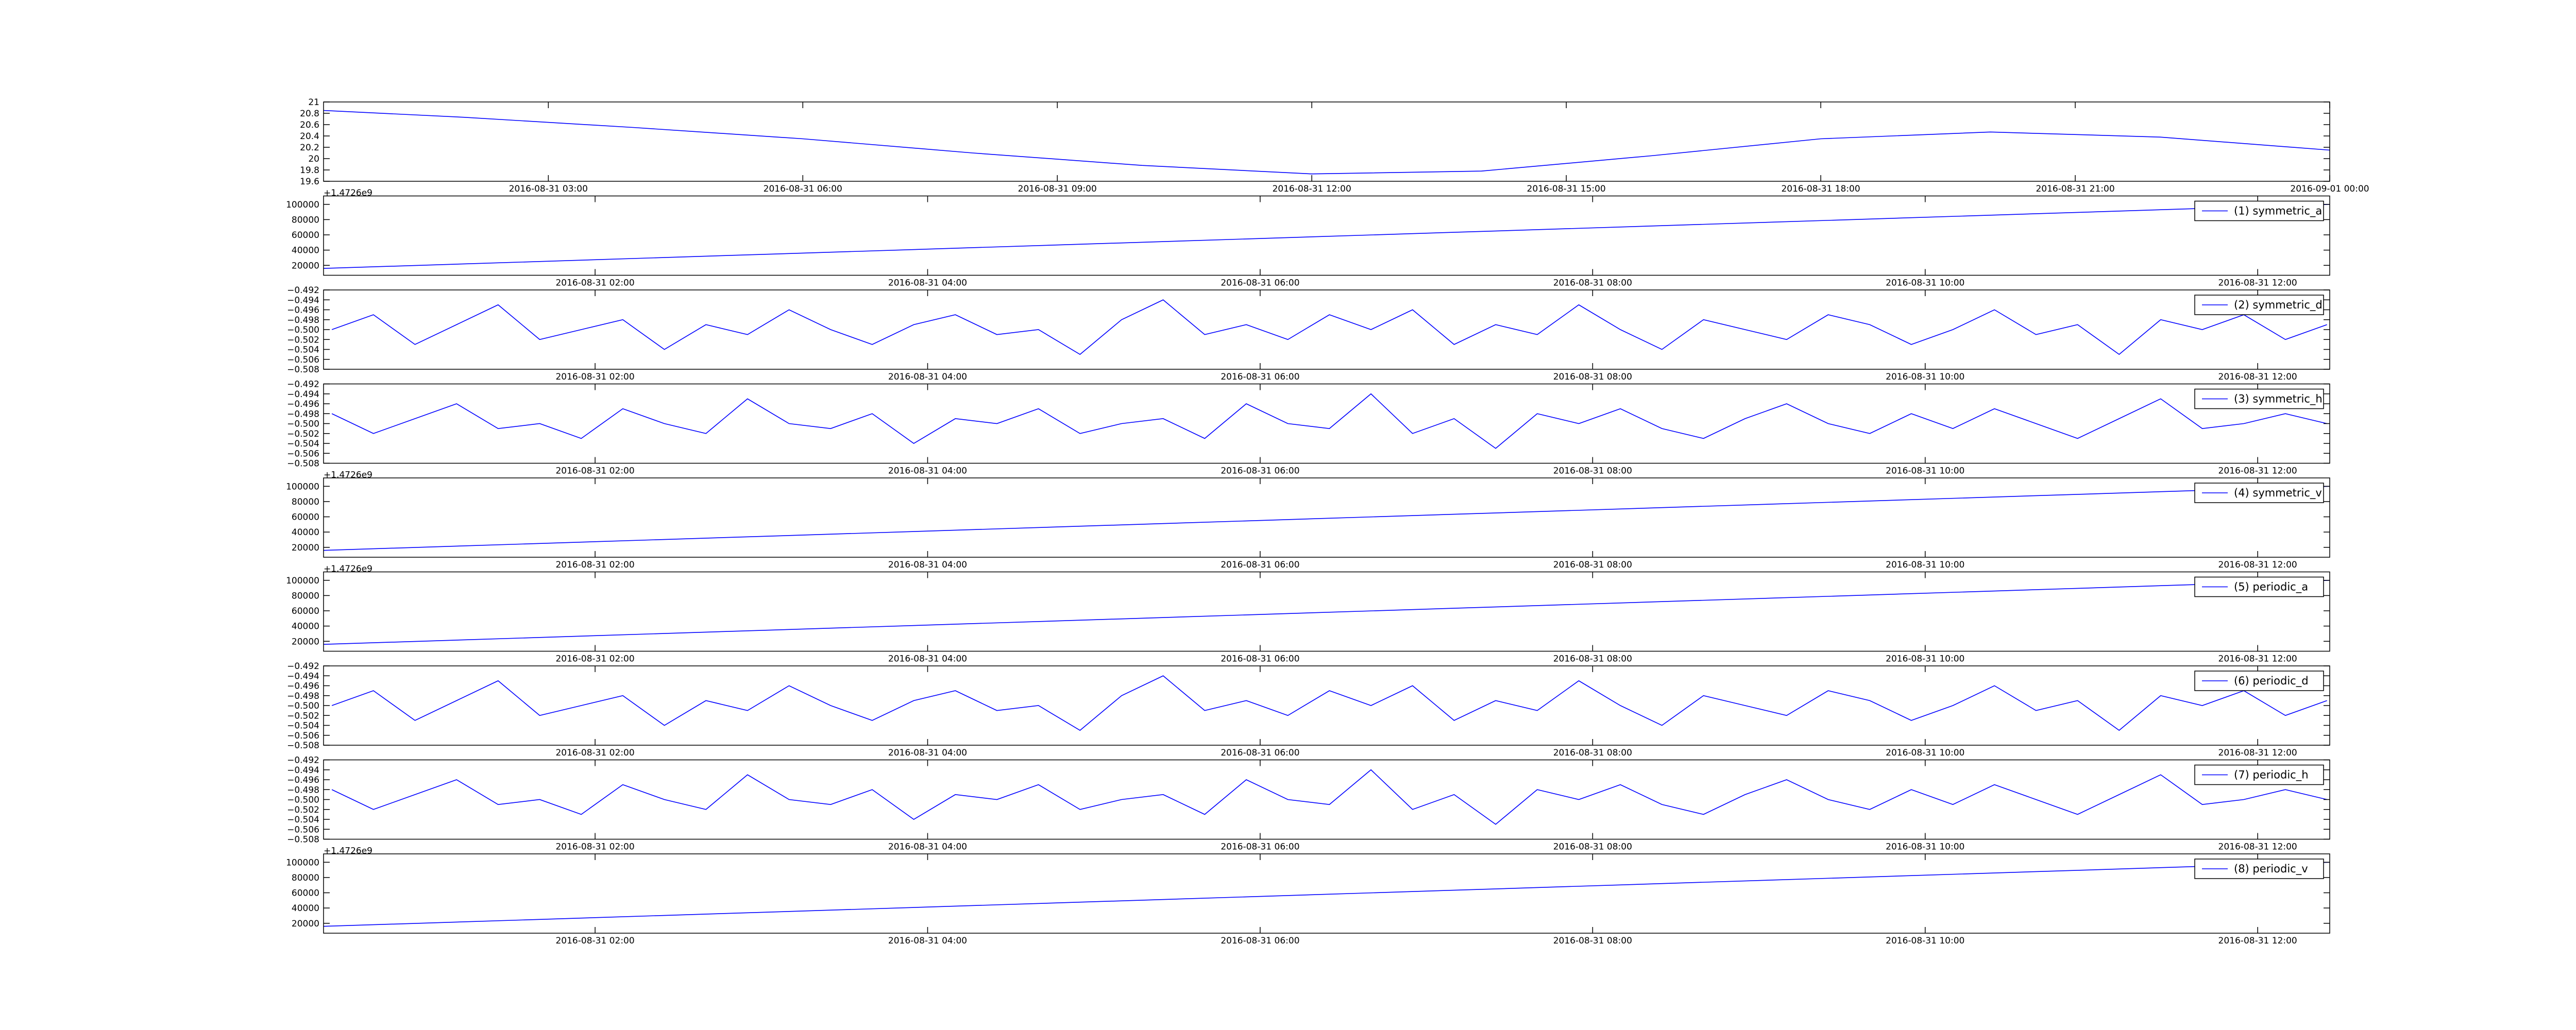  What do you see at coordinates (305, 596) in the screenshot?
I see `y-tick-label: 80000` at bounding box center [305, 596].